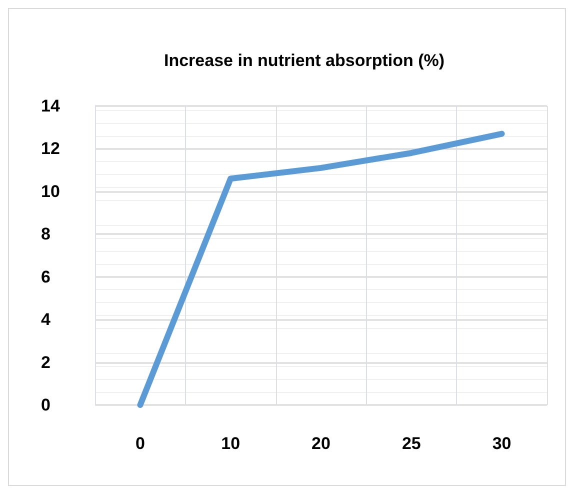 Image resolution: width=574 pixels, height=494 pixels. Describe the element at coordinates (46, 320) in the screenshot. I see `y-tick-label: 4` at that location.